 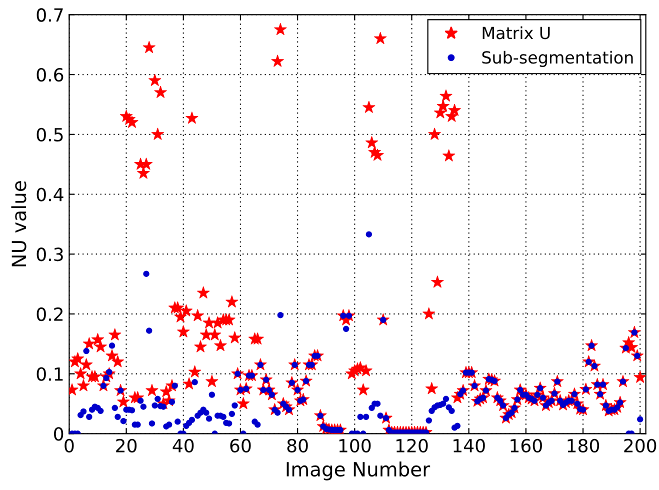 What do you see at coordinates (59, 434) in the screenshot?
I see `y-tick-label: 0` at bounding box center [59, 434].